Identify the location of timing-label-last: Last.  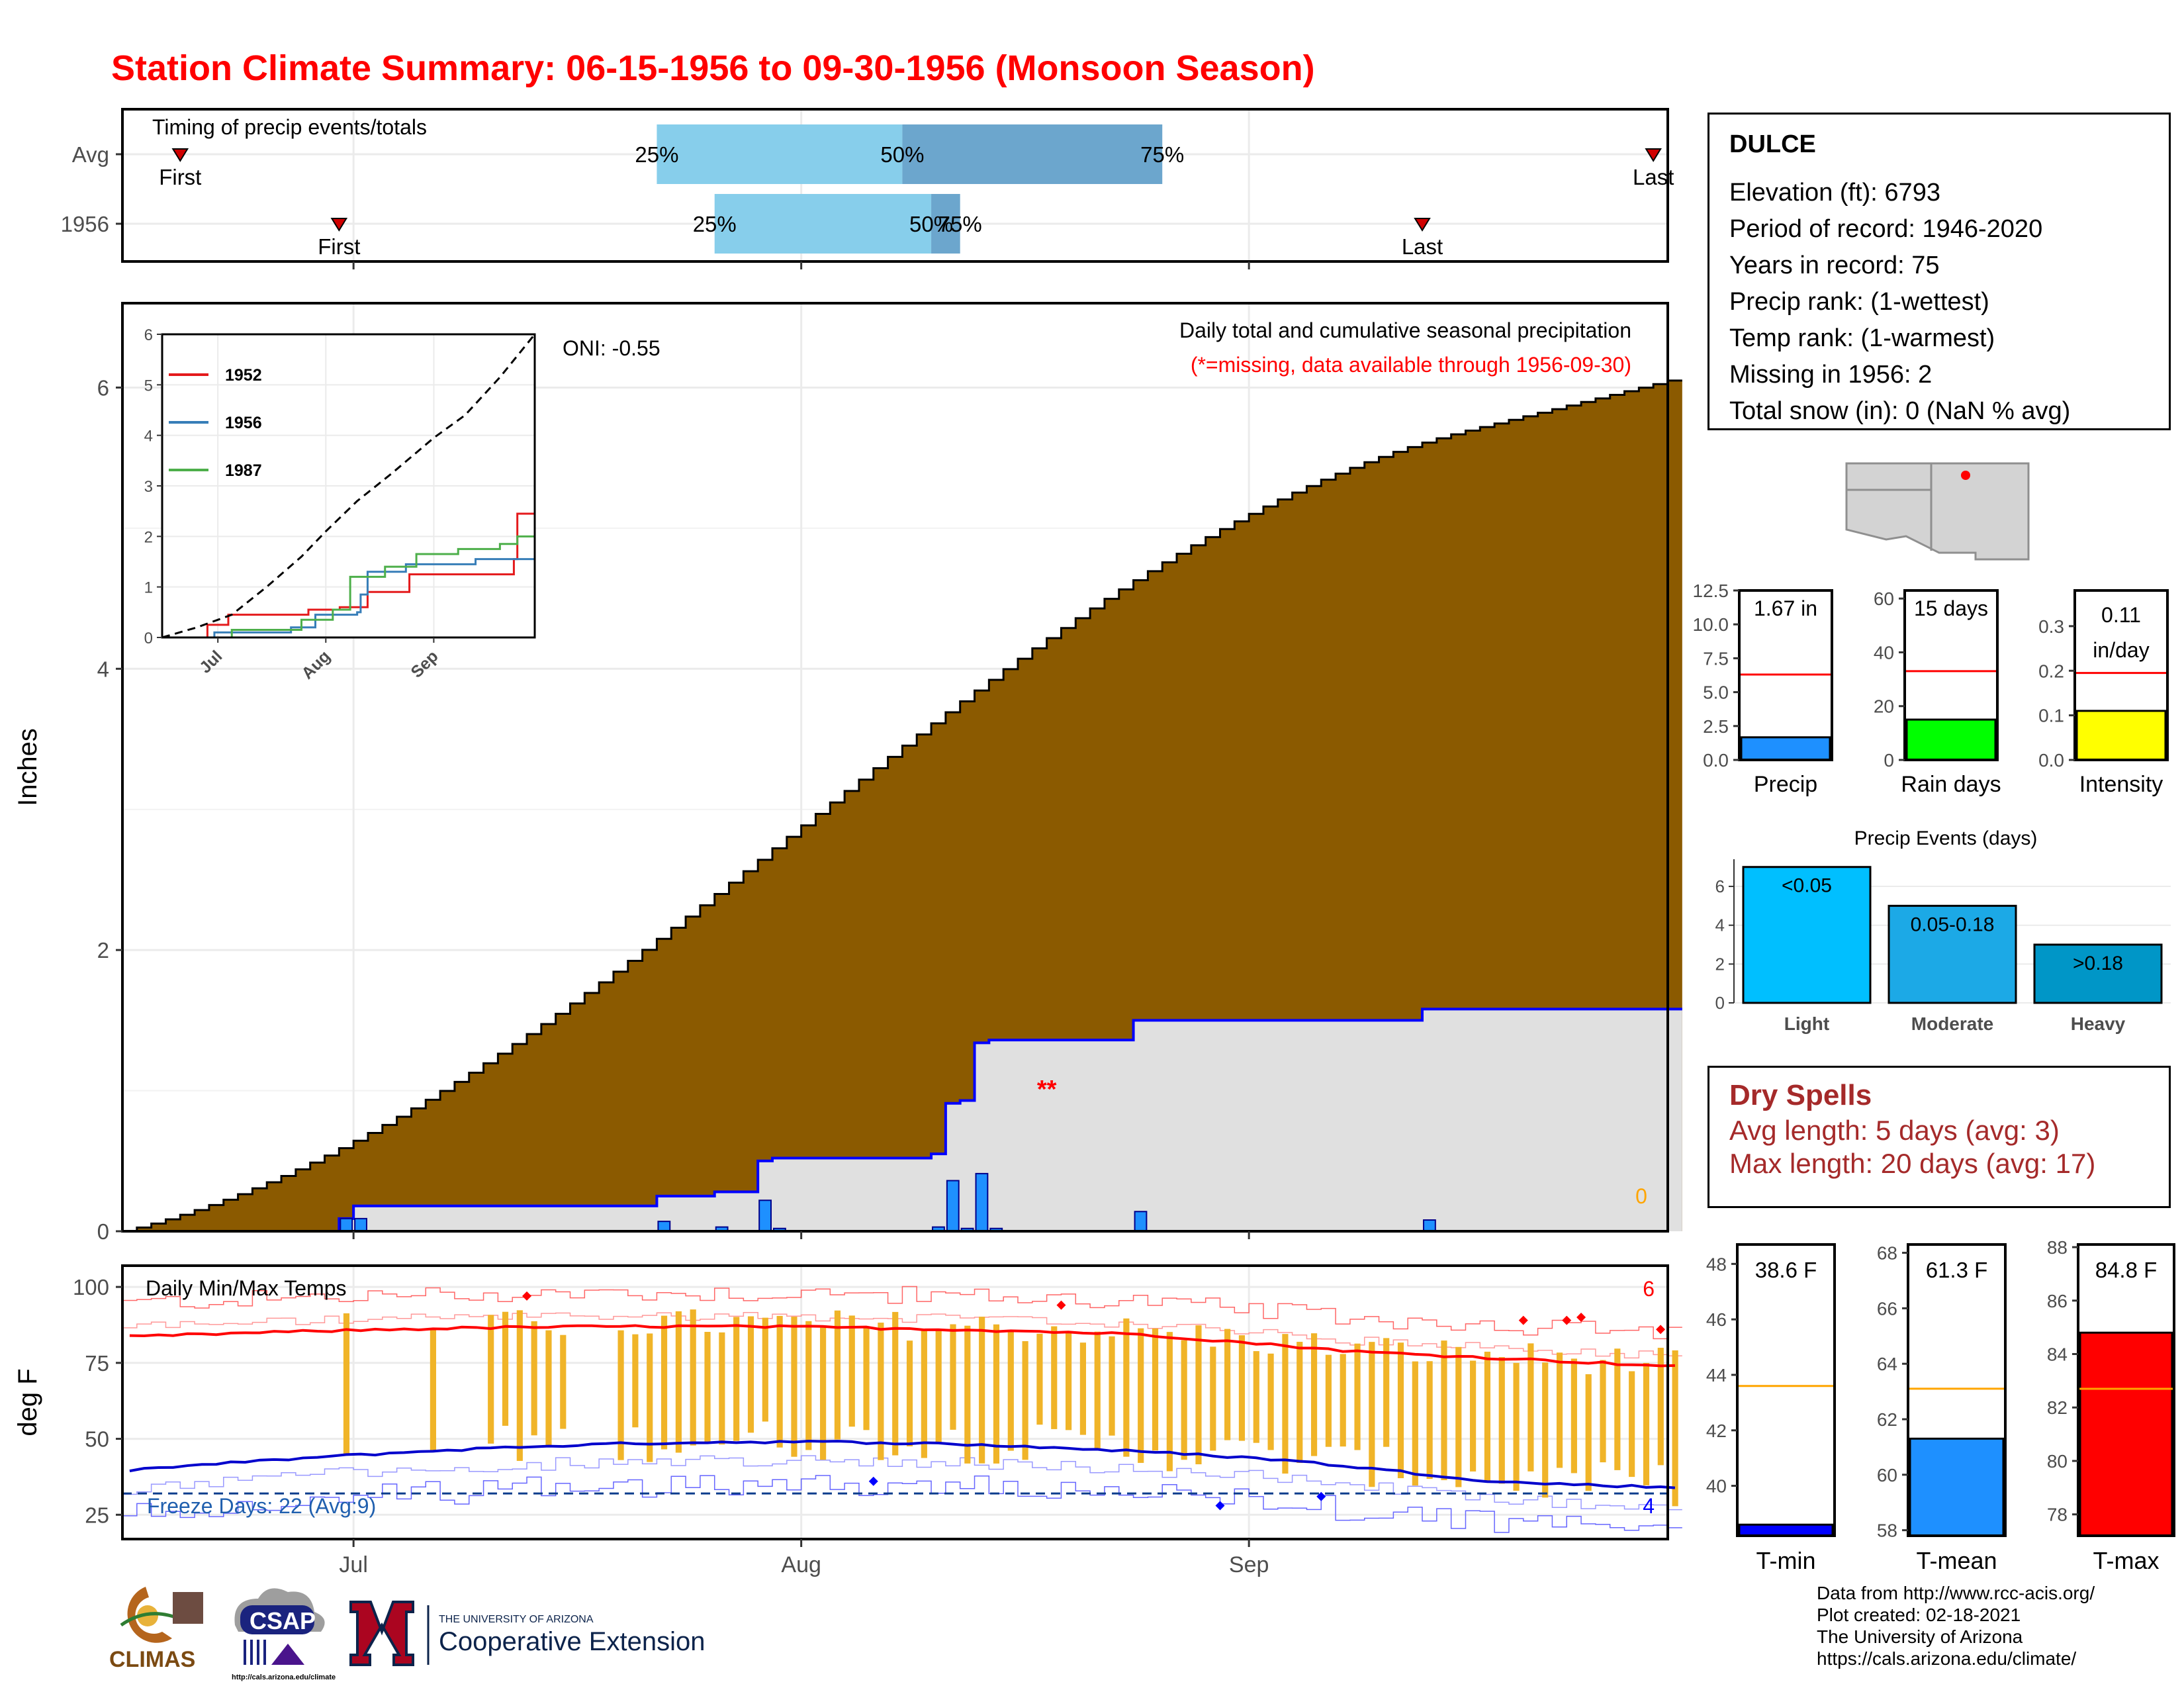
(1422, 246).